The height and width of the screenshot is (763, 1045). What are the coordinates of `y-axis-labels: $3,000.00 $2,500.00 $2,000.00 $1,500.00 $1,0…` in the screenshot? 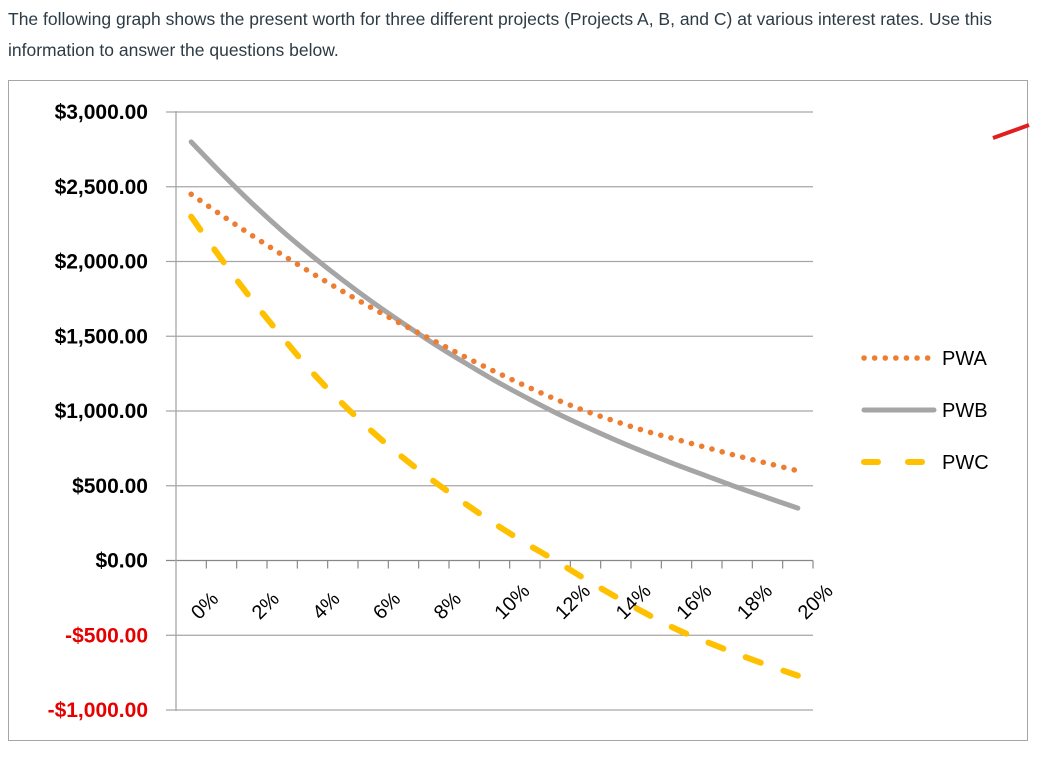 It's located at (98, 411).